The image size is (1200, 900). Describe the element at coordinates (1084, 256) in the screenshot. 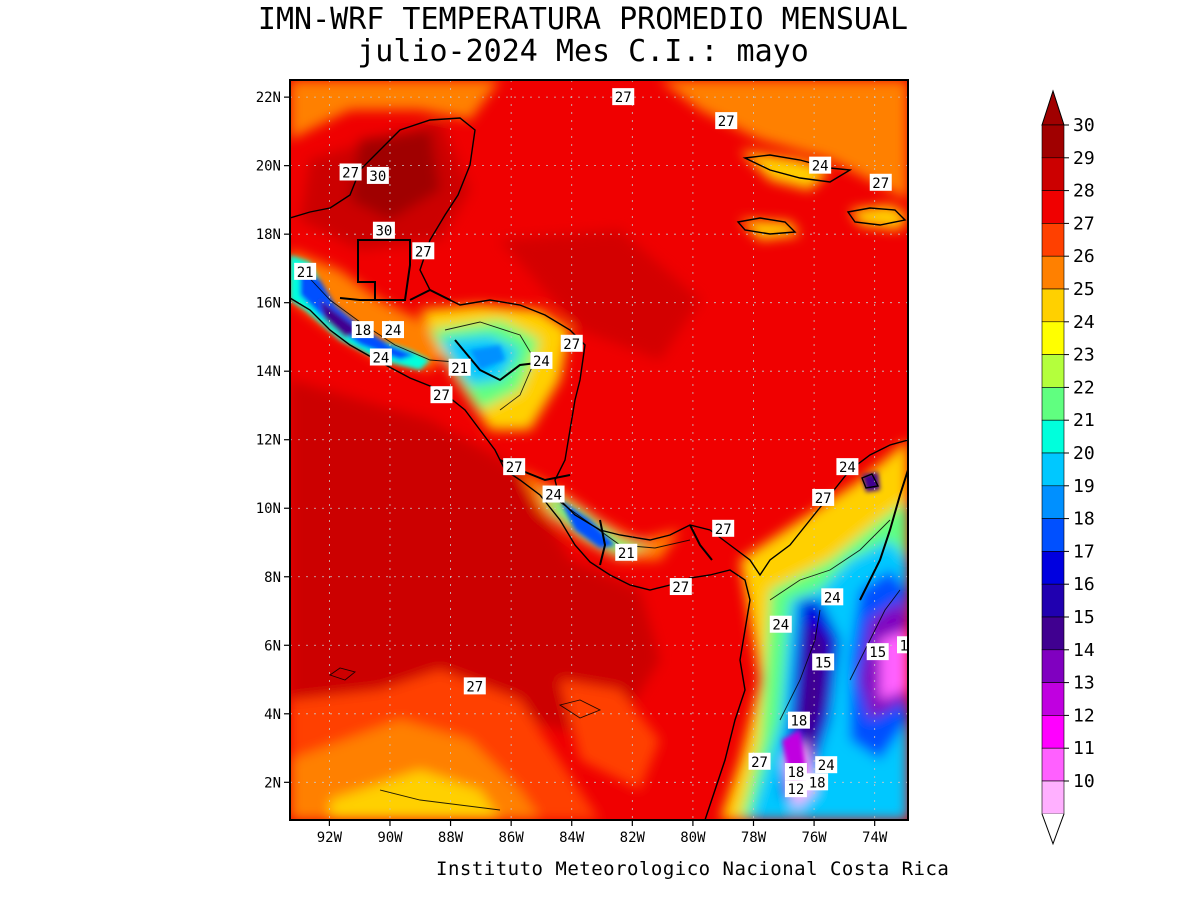

I see `colorbar-label: 26` at that location.